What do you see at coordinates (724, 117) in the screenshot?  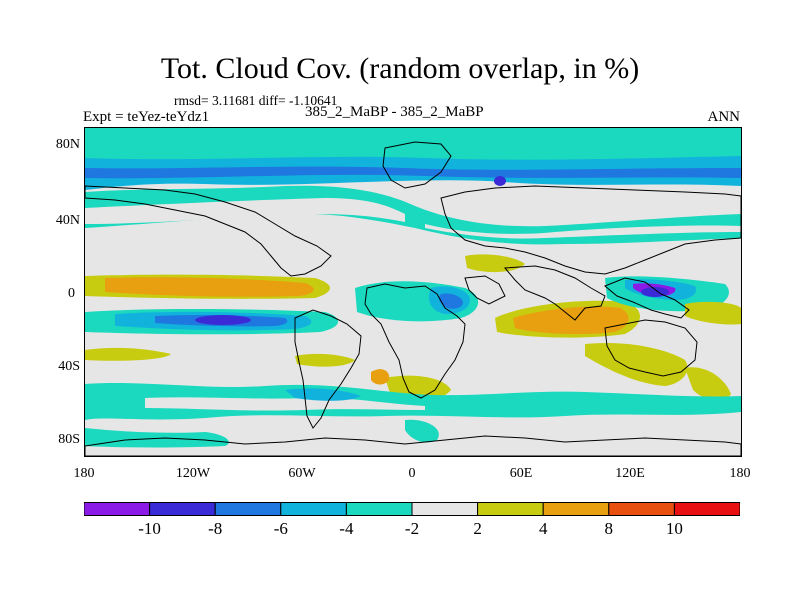 I see `season-label: ANN` at bounding box center [724, 117].